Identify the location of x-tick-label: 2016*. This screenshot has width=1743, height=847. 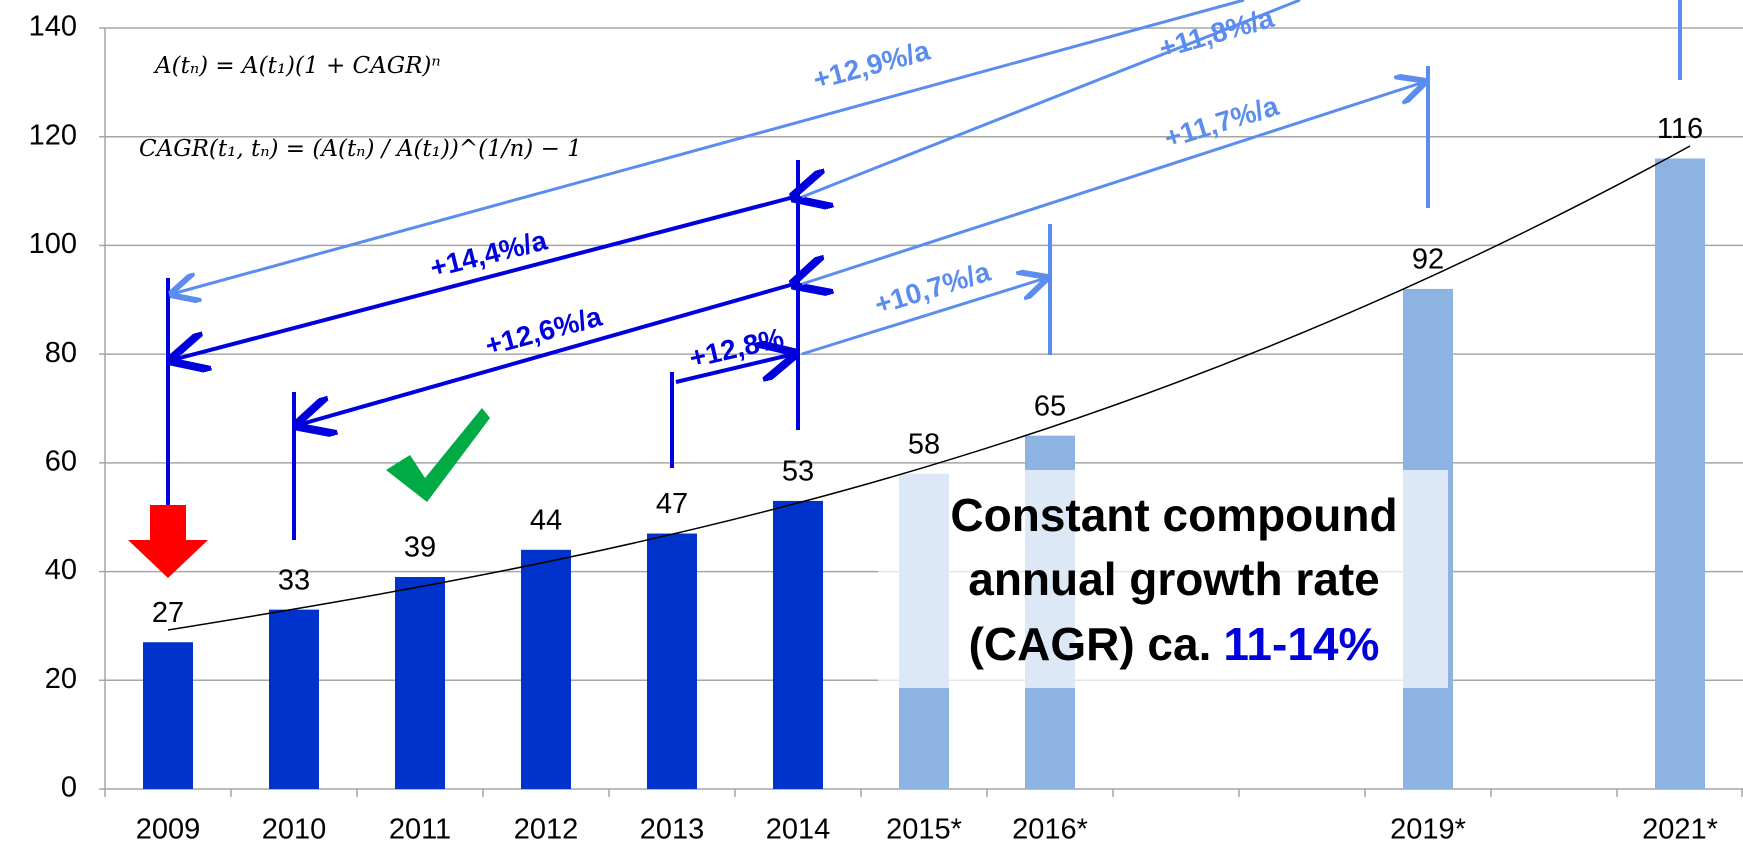
(1050, 830).